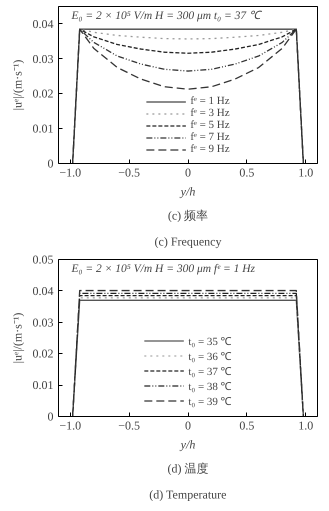  What do you see at coordinates (188, 215) in the screenshot?
I see `text: (c) 频率` at bounding box center [188, 215].